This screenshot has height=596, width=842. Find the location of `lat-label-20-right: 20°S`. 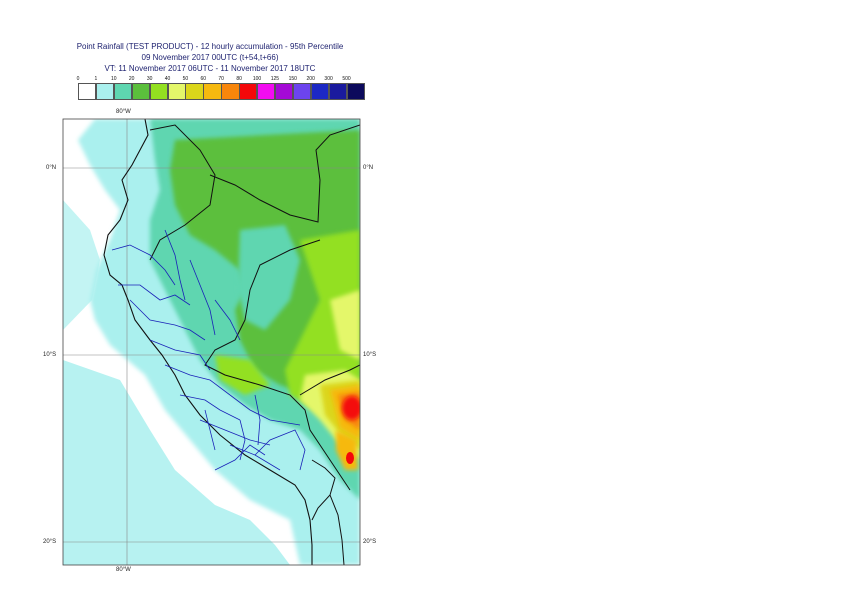

lat-label-20-right: 20°S is located at coordinates (370, 542).